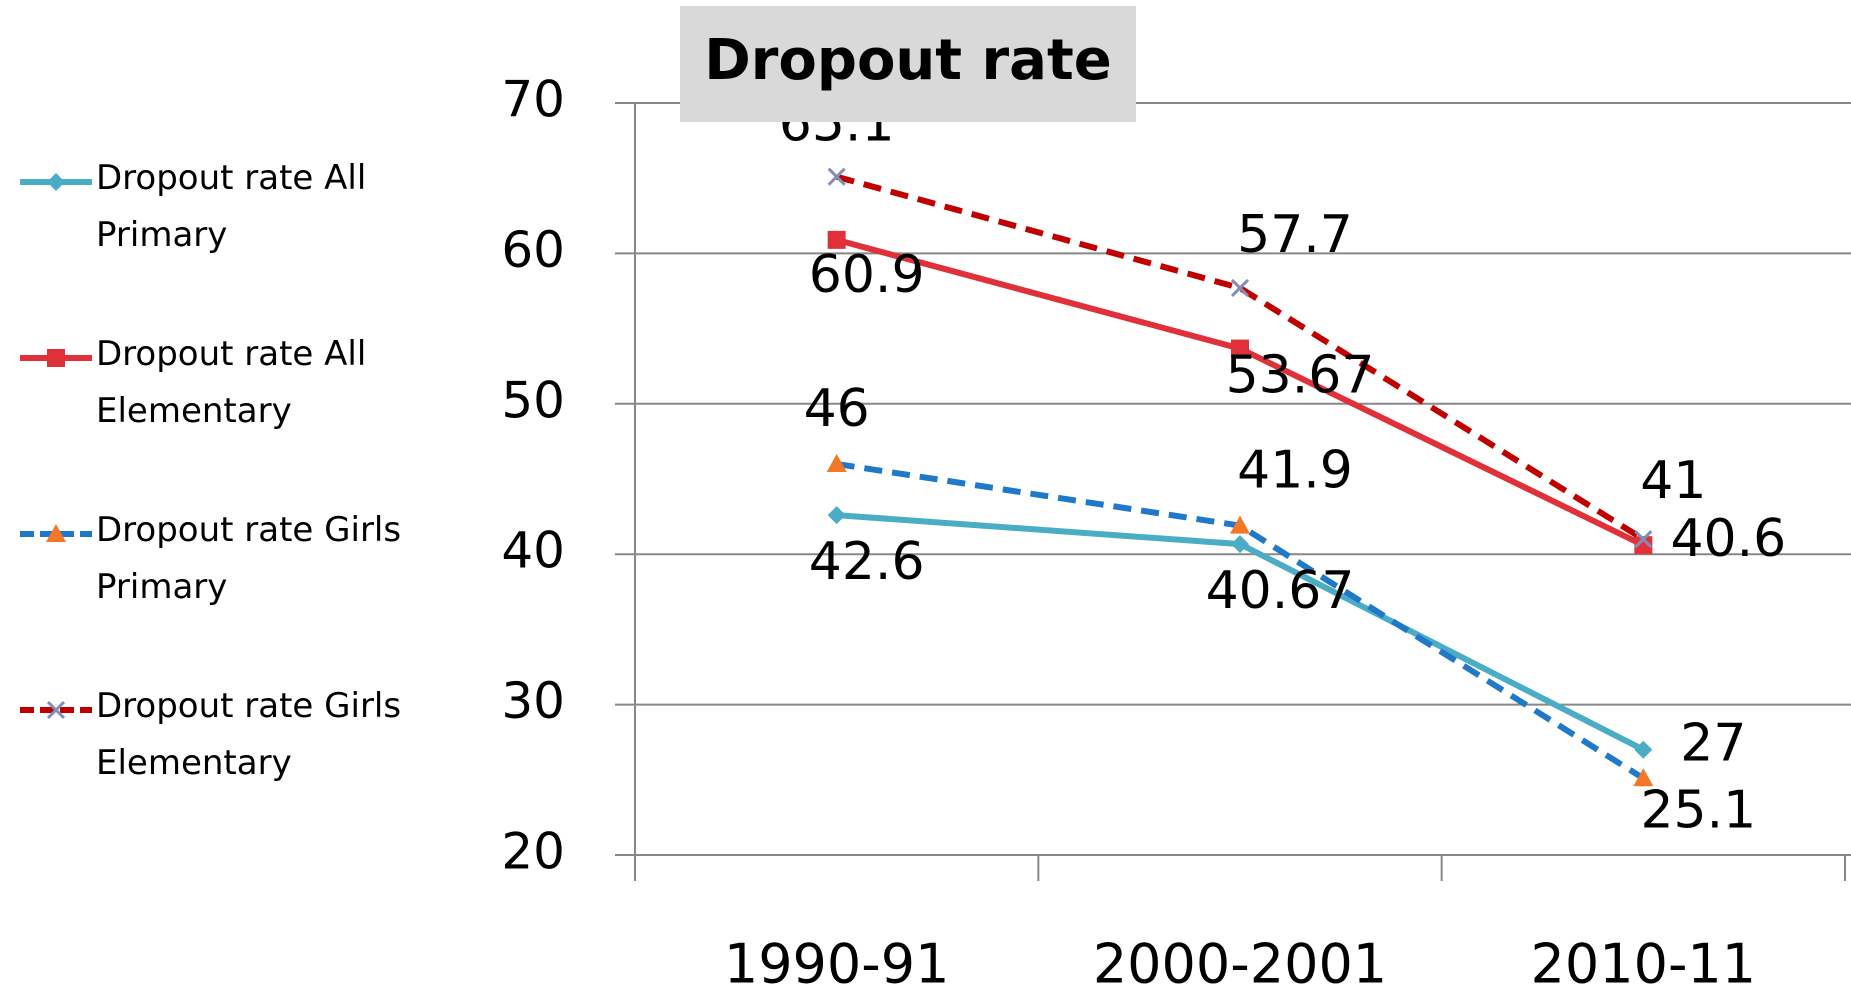 The width and height of the screenshot is (1851, 993). What do you see at coordinates (249, 734) in the screenshot?
I see `legend-label: Dropout rate Girls Elementary` at bounding box center [249, 734].